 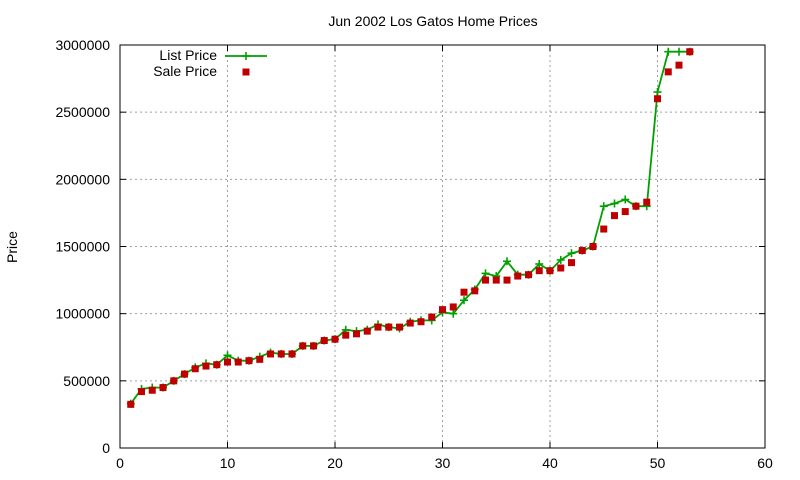 I want to click on x-tick-label: 20, so click(x=335, y=463).